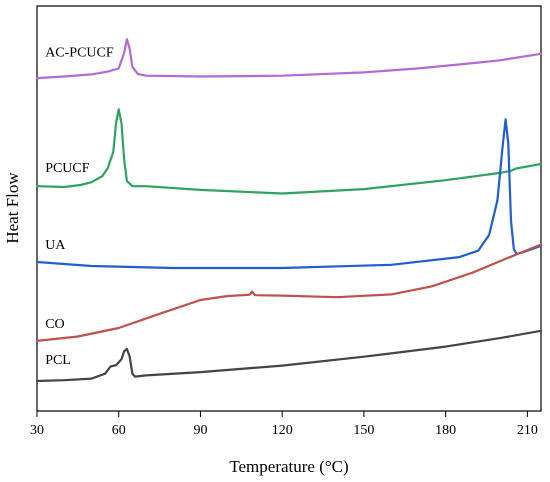  What do you see at coordinates (37, 430) in the screenshot?
I see `x-tick-label: 30` at bounding box center [37, 430].